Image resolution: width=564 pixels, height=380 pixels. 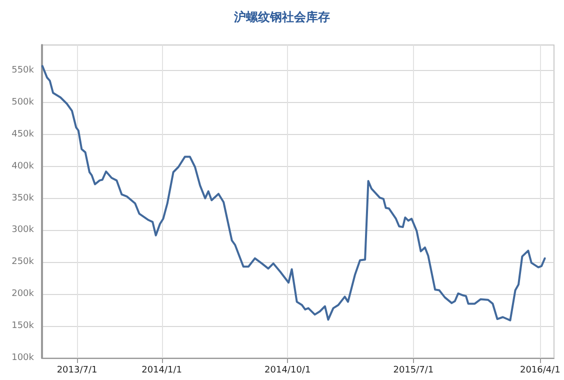 I want to click on y-tick-label: 400k, so click(x=23, y=166).